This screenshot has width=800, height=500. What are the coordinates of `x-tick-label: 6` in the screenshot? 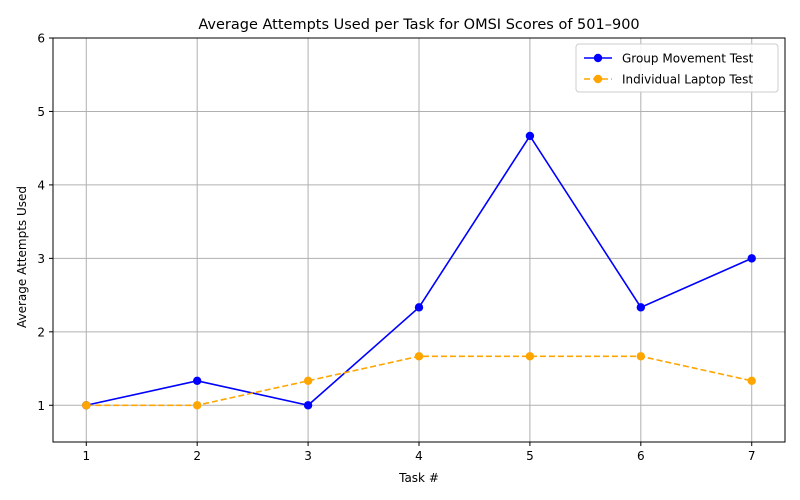 It's located at (641, 456).